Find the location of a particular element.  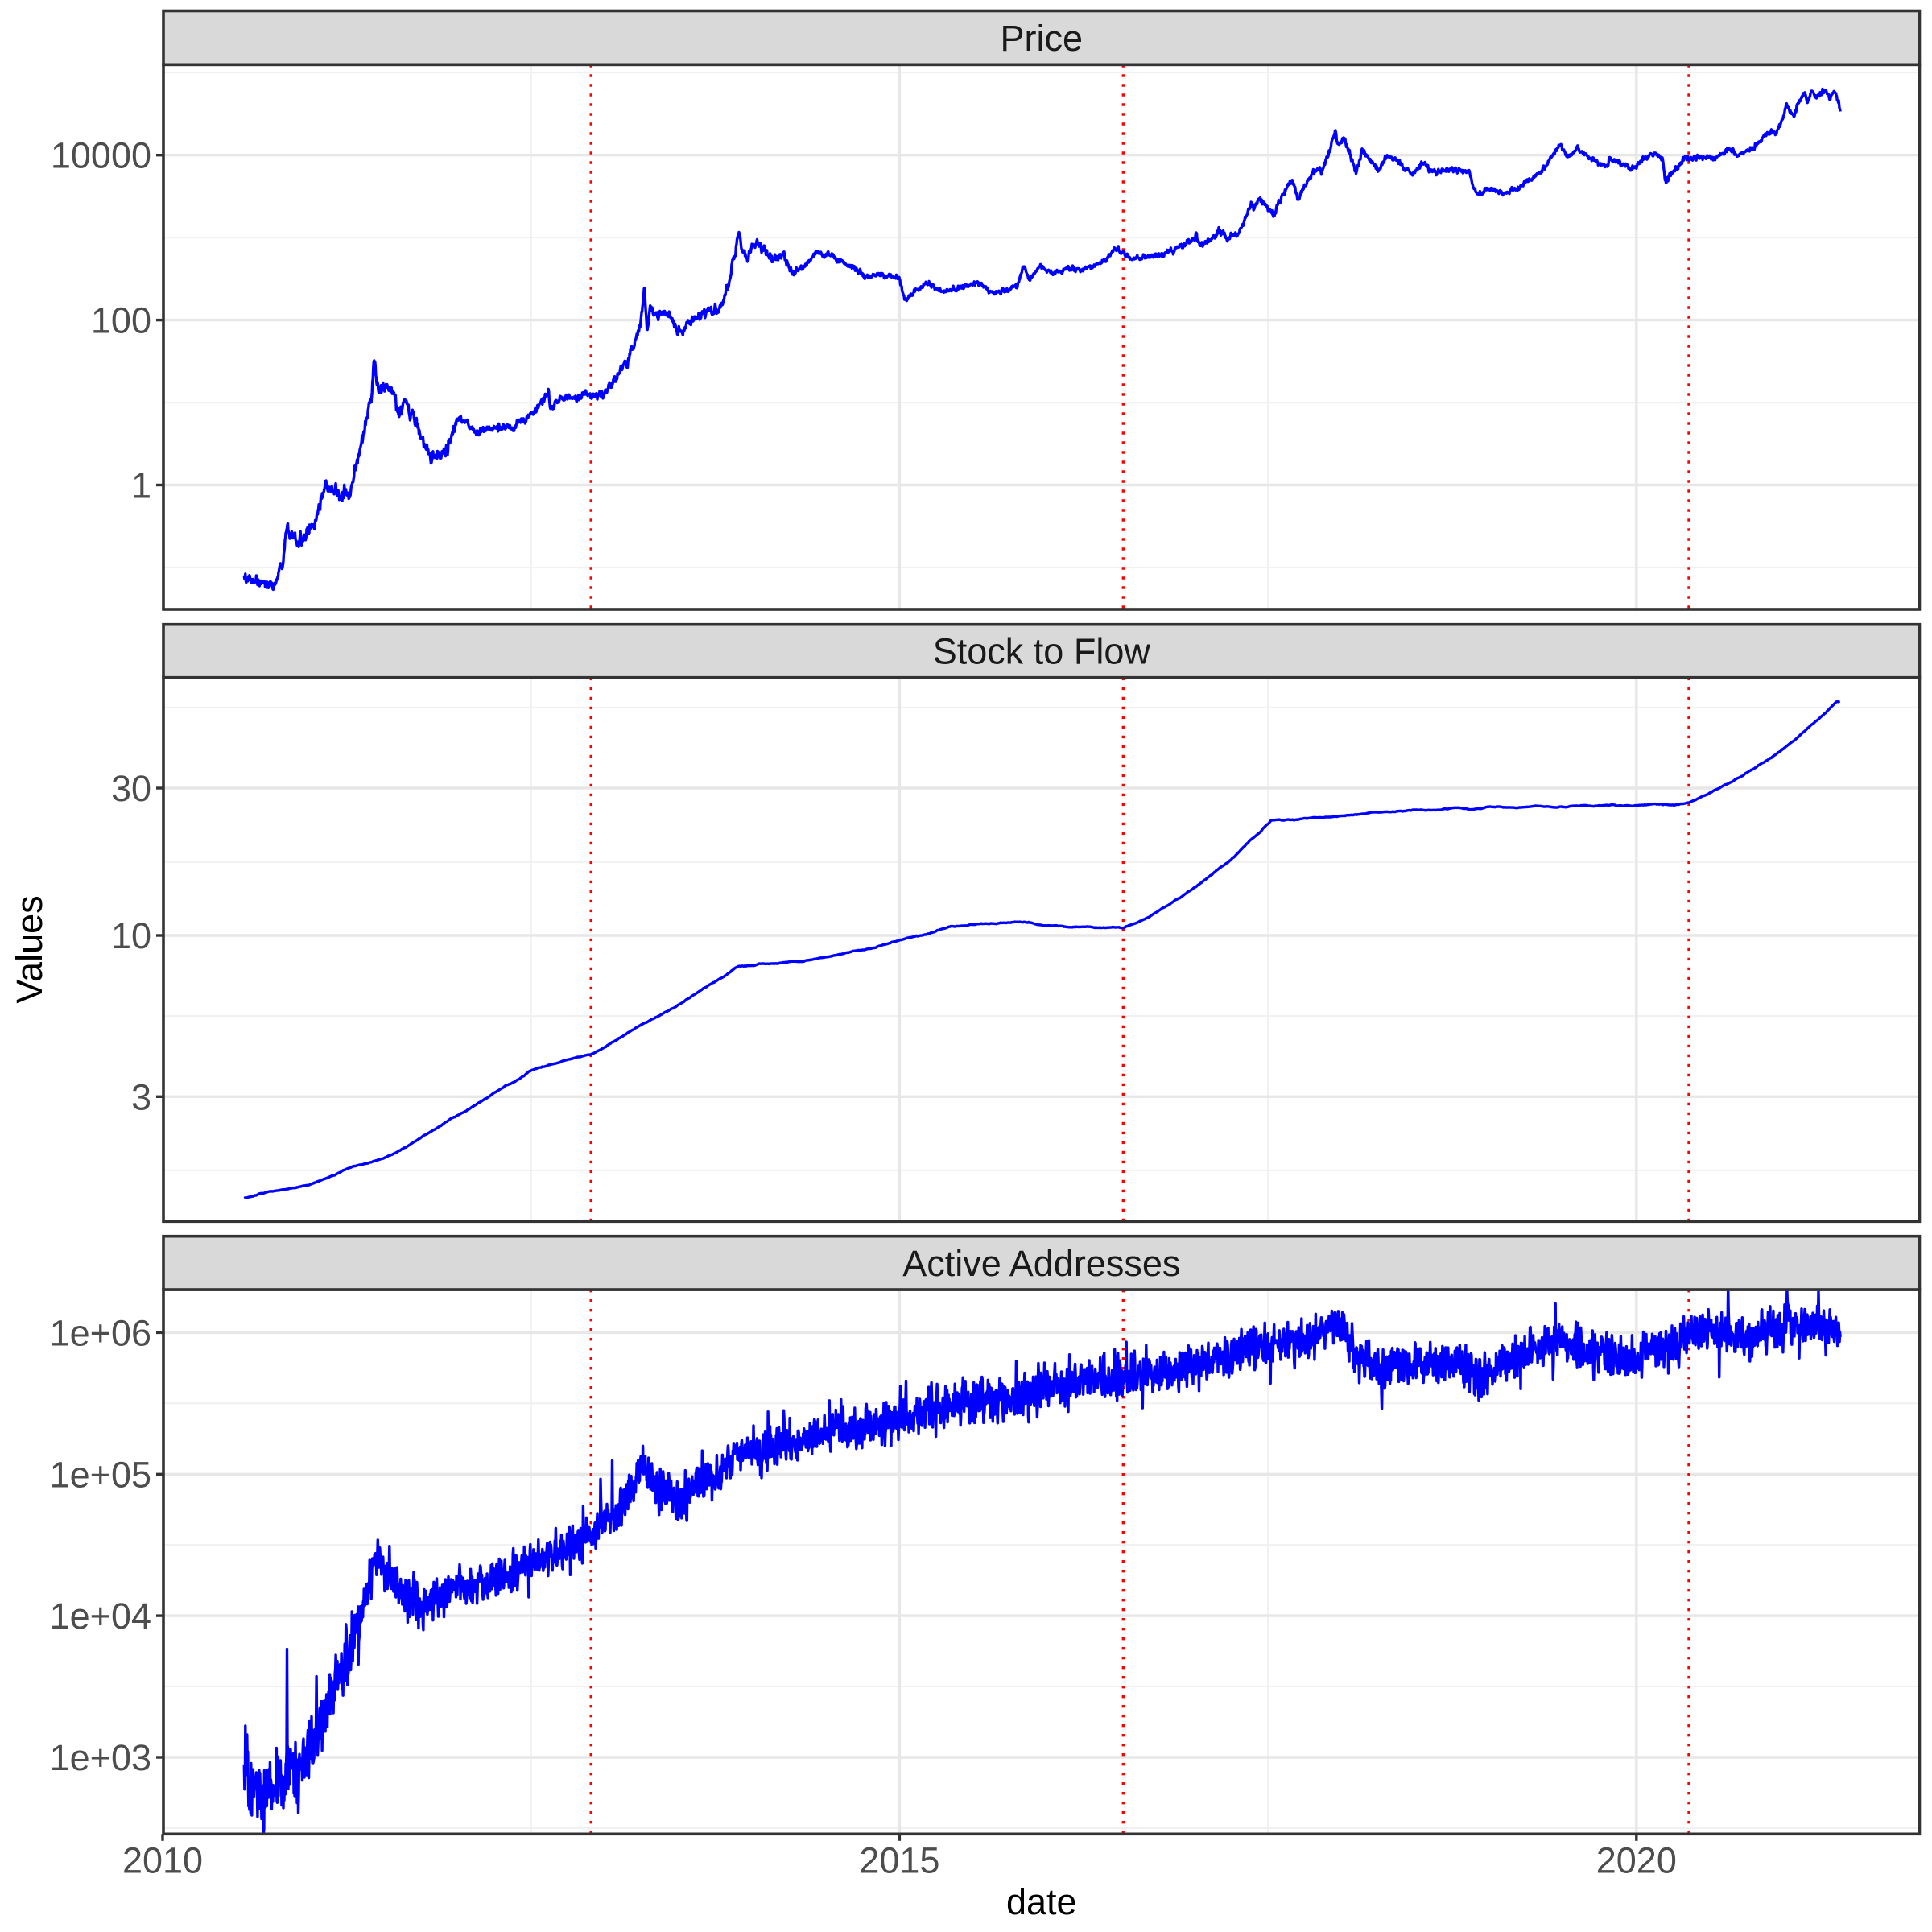

svg-text: Price is located at coordinates (1042, 38).